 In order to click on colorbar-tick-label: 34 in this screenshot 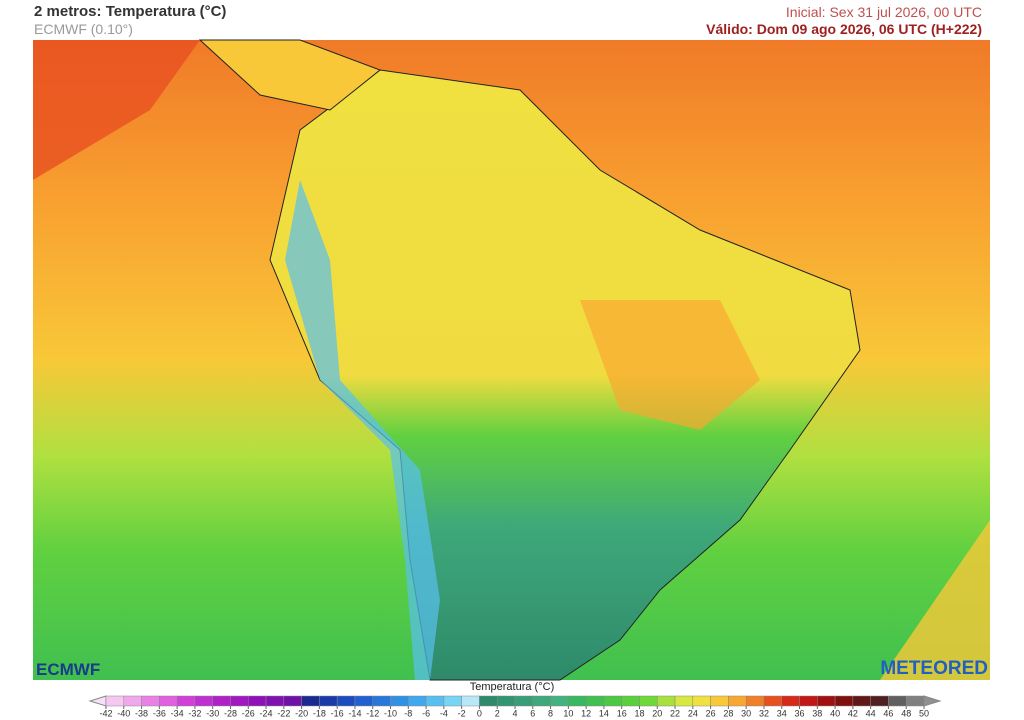, I will do `click(782, 713)`.